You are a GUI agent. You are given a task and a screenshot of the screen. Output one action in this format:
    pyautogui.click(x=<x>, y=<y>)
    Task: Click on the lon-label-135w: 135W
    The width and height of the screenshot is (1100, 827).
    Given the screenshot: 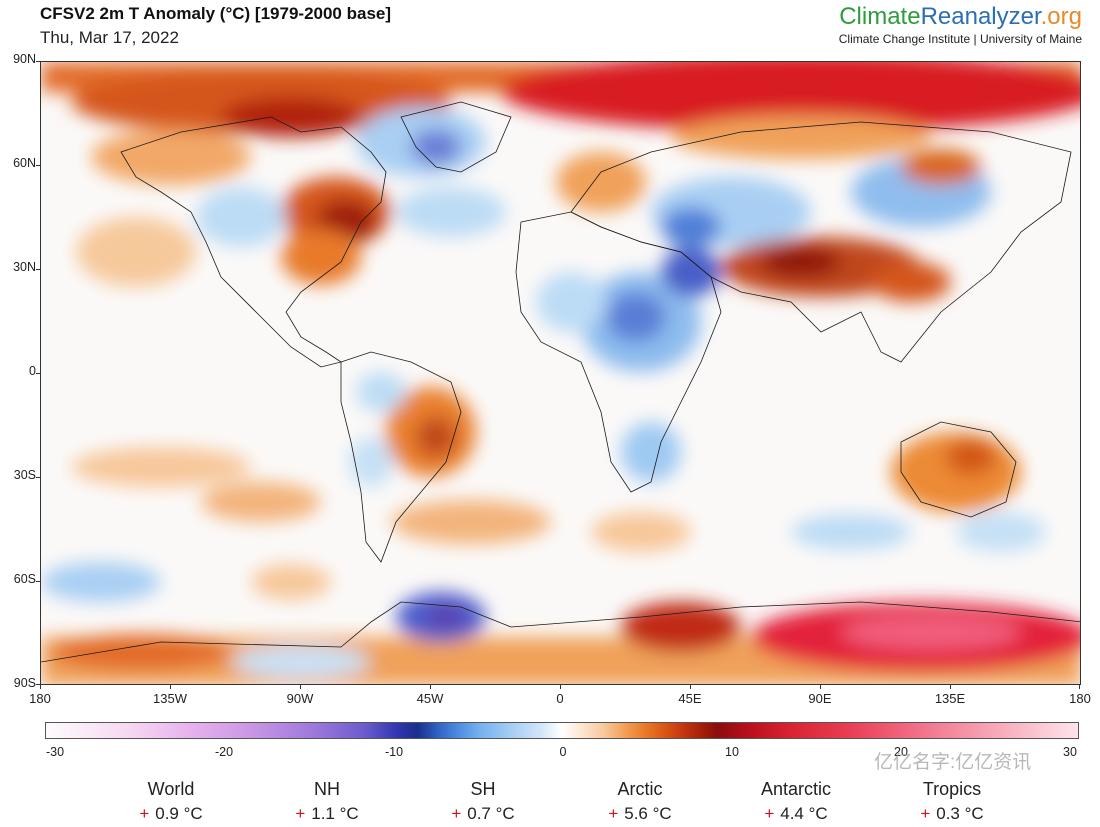 What is the action you would take?
    pyautogui.click(x=170, y=698)
    